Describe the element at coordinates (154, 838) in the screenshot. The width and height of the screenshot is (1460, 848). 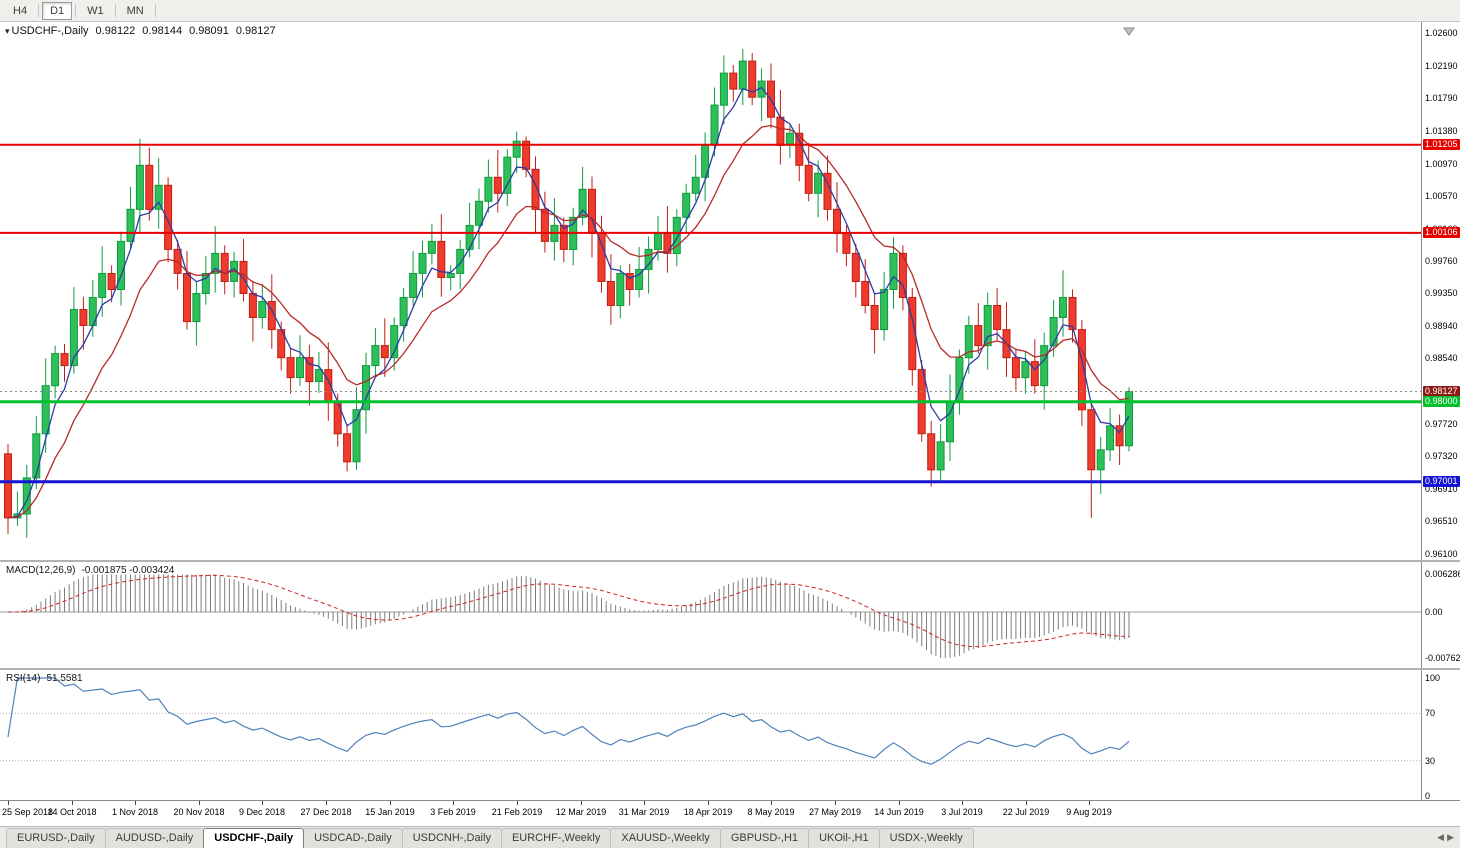
I see `chart-tab-audusd-daily: AUDUSD-,Daily` at that location.